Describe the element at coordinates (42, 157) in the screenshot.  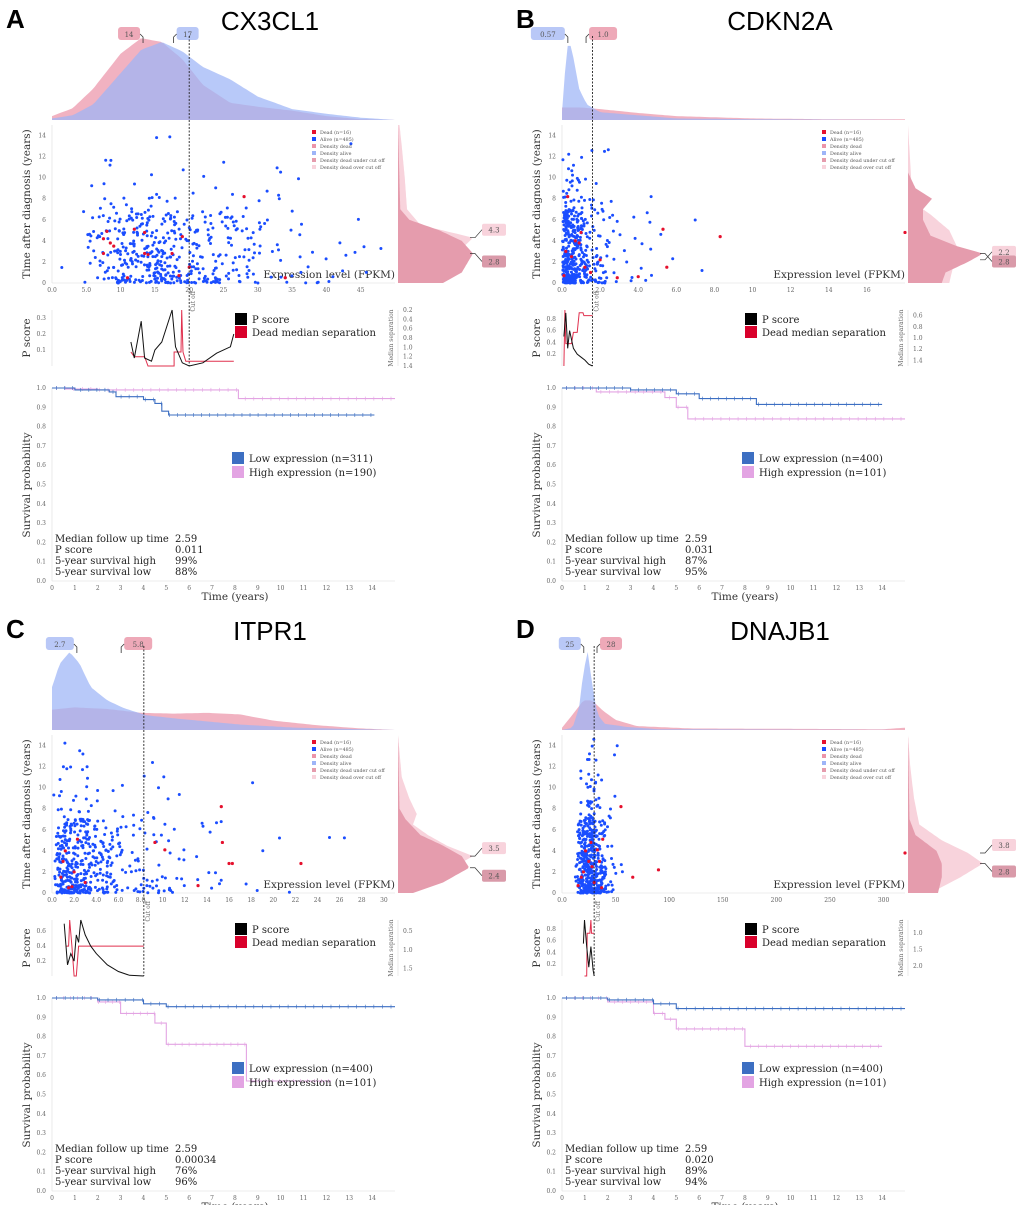
I see `scatter-y-tick: 12` at that location.